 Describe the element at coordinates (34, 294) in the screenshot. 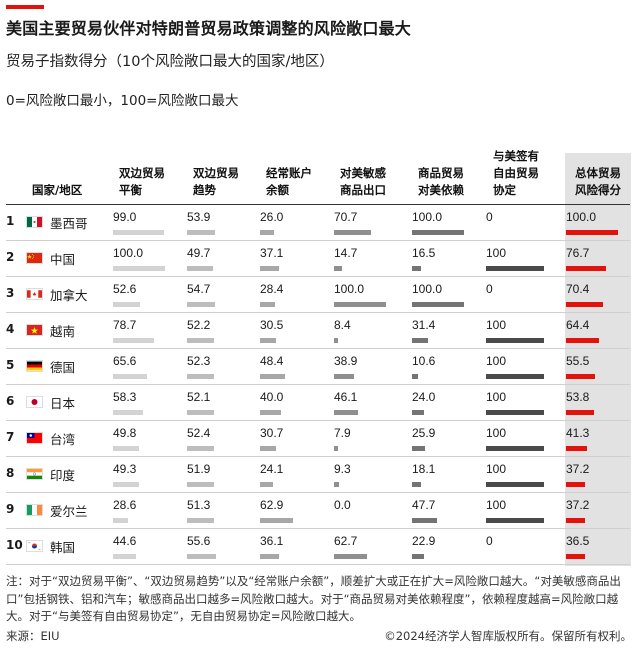

I see `canada-flag-icon` at that location.